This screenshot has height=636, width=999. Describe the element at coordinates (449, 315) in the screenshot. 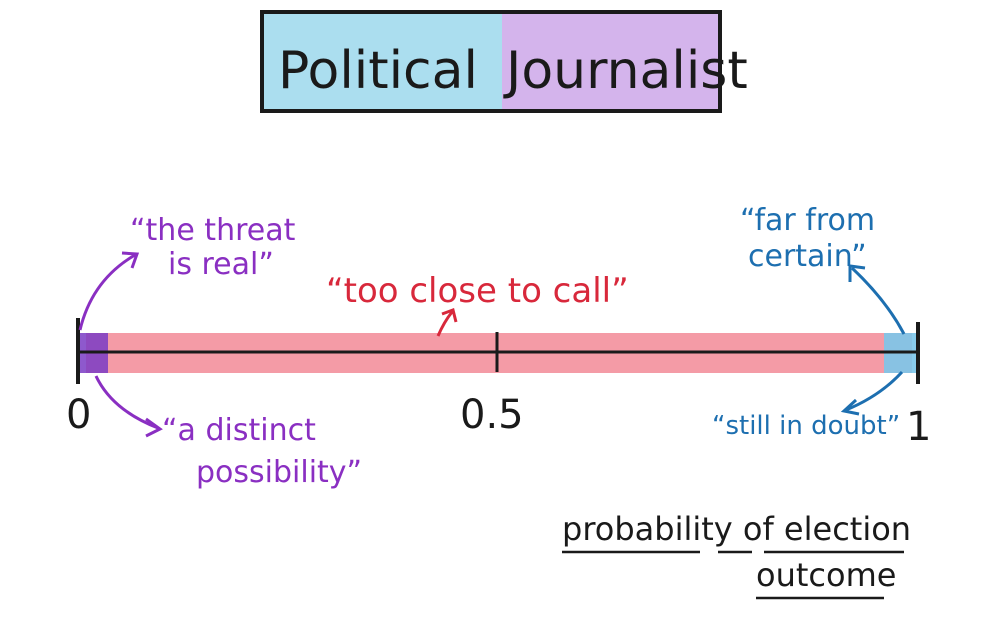

I see `arrowhead-too-close` at that location.